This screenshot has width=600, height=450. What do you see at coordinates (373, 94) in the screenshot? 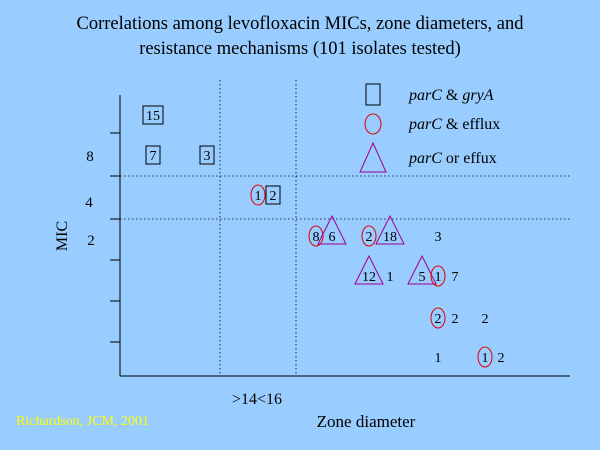
I see `legend-square-icon` at bounding box center [373, 94].